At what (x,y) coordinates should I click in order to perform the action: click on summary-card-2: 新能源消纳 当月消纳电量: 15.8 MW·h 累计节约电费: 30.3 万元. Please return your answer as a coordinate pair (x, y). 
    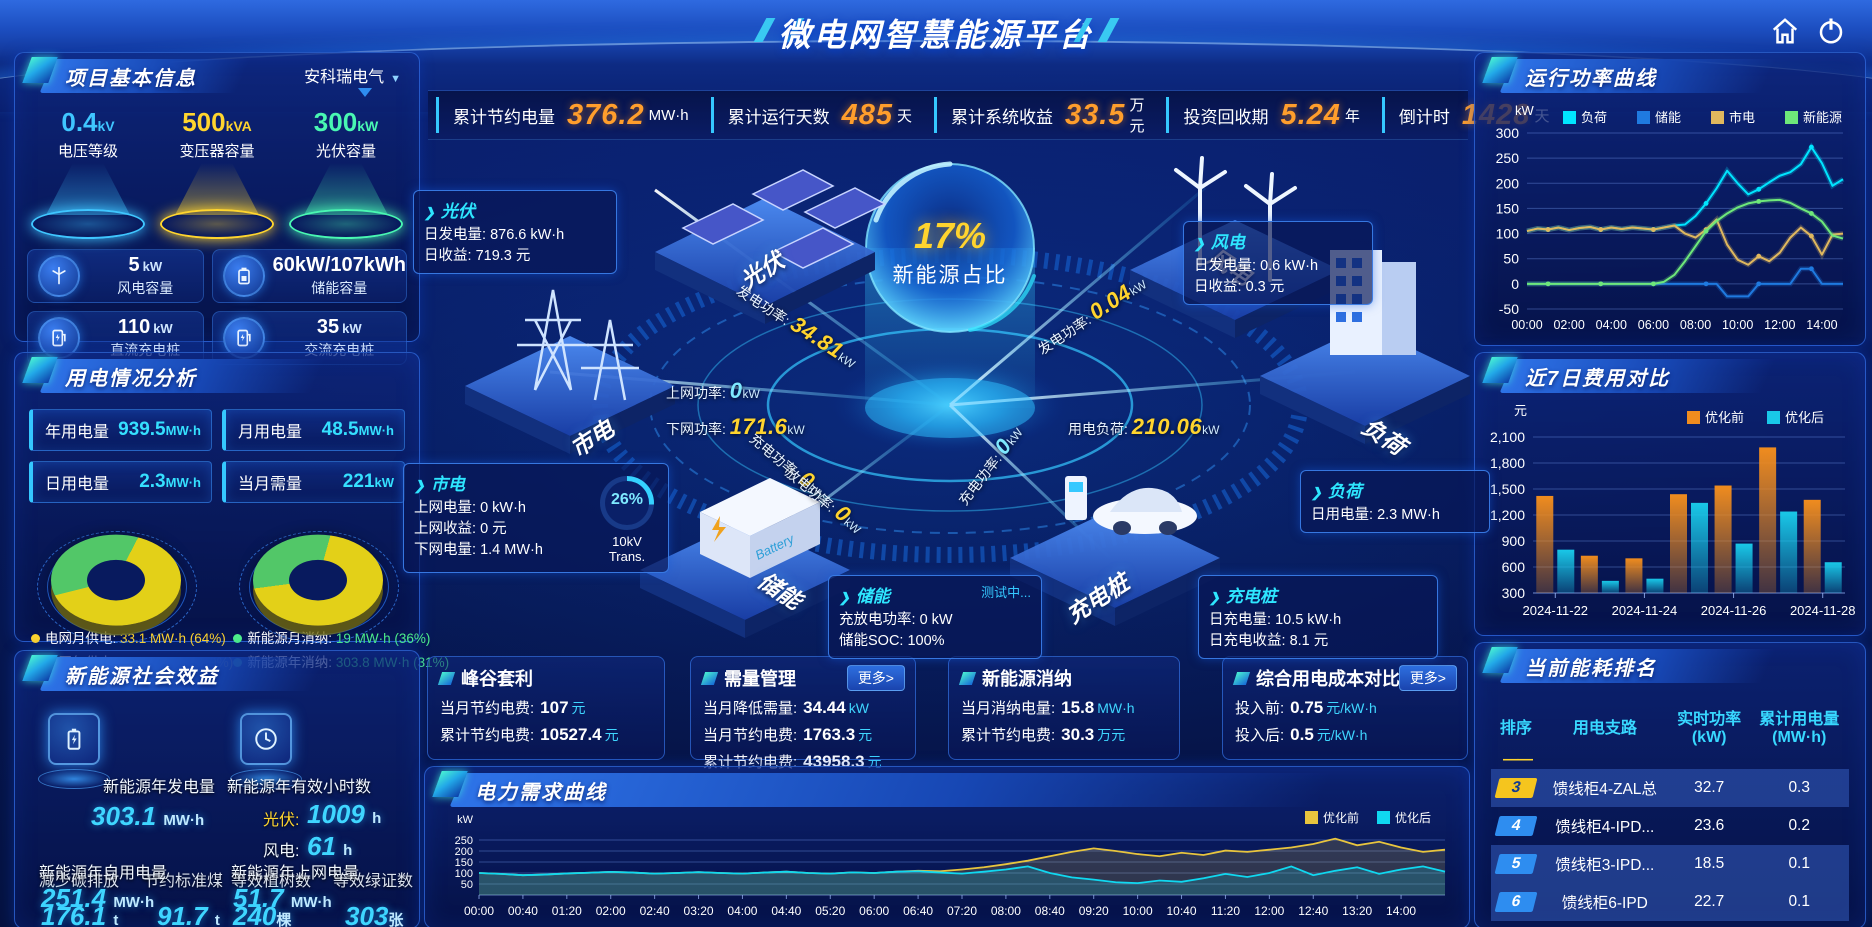
    Looking at the image, I should click on (1064, 708).